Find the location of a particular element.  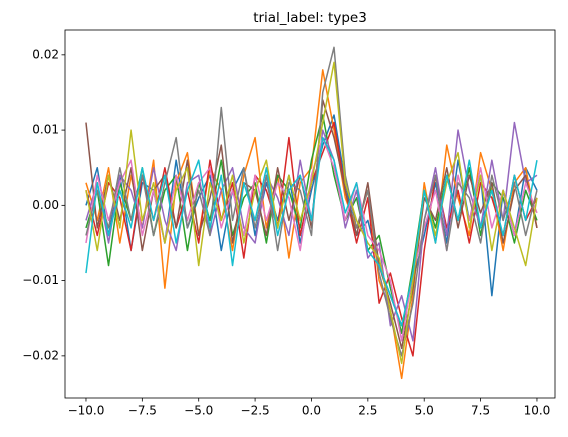

x-tick-label: −7.5 is located at coordinates (142, 411).